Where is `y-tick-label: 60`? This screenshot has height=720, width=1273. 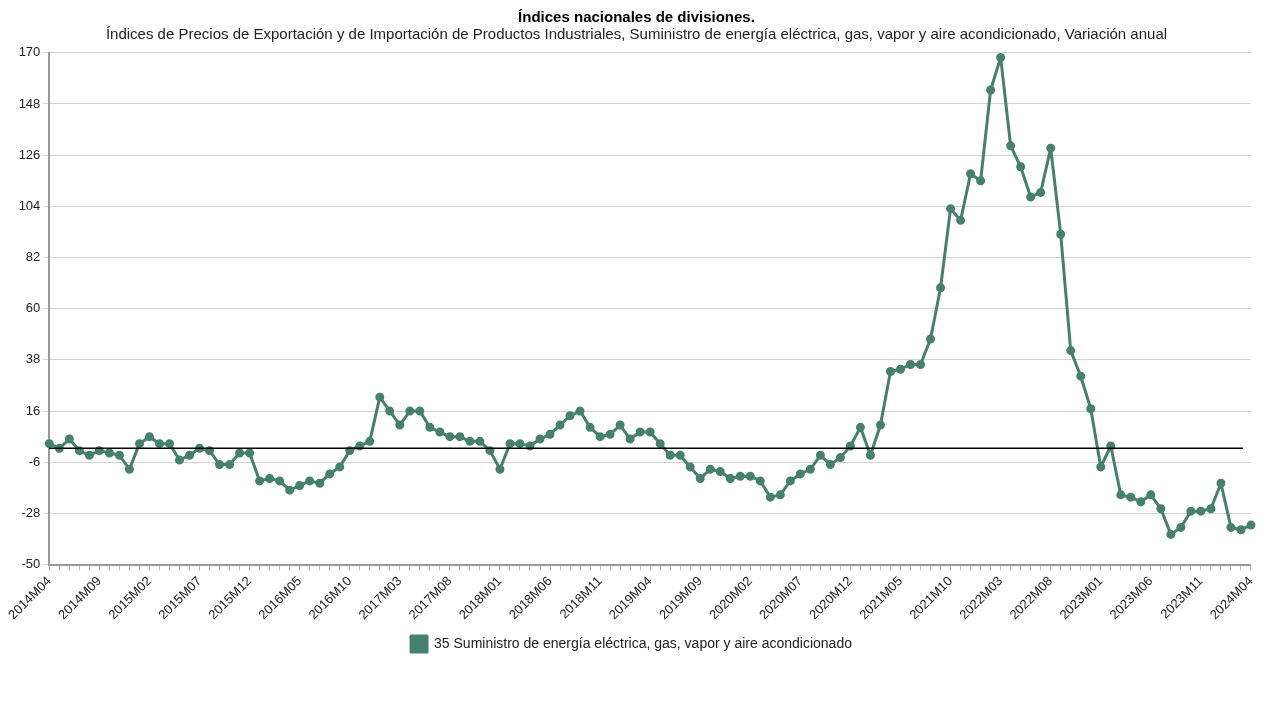 y-tick-label: 60 is located at coordinates (33, 308).